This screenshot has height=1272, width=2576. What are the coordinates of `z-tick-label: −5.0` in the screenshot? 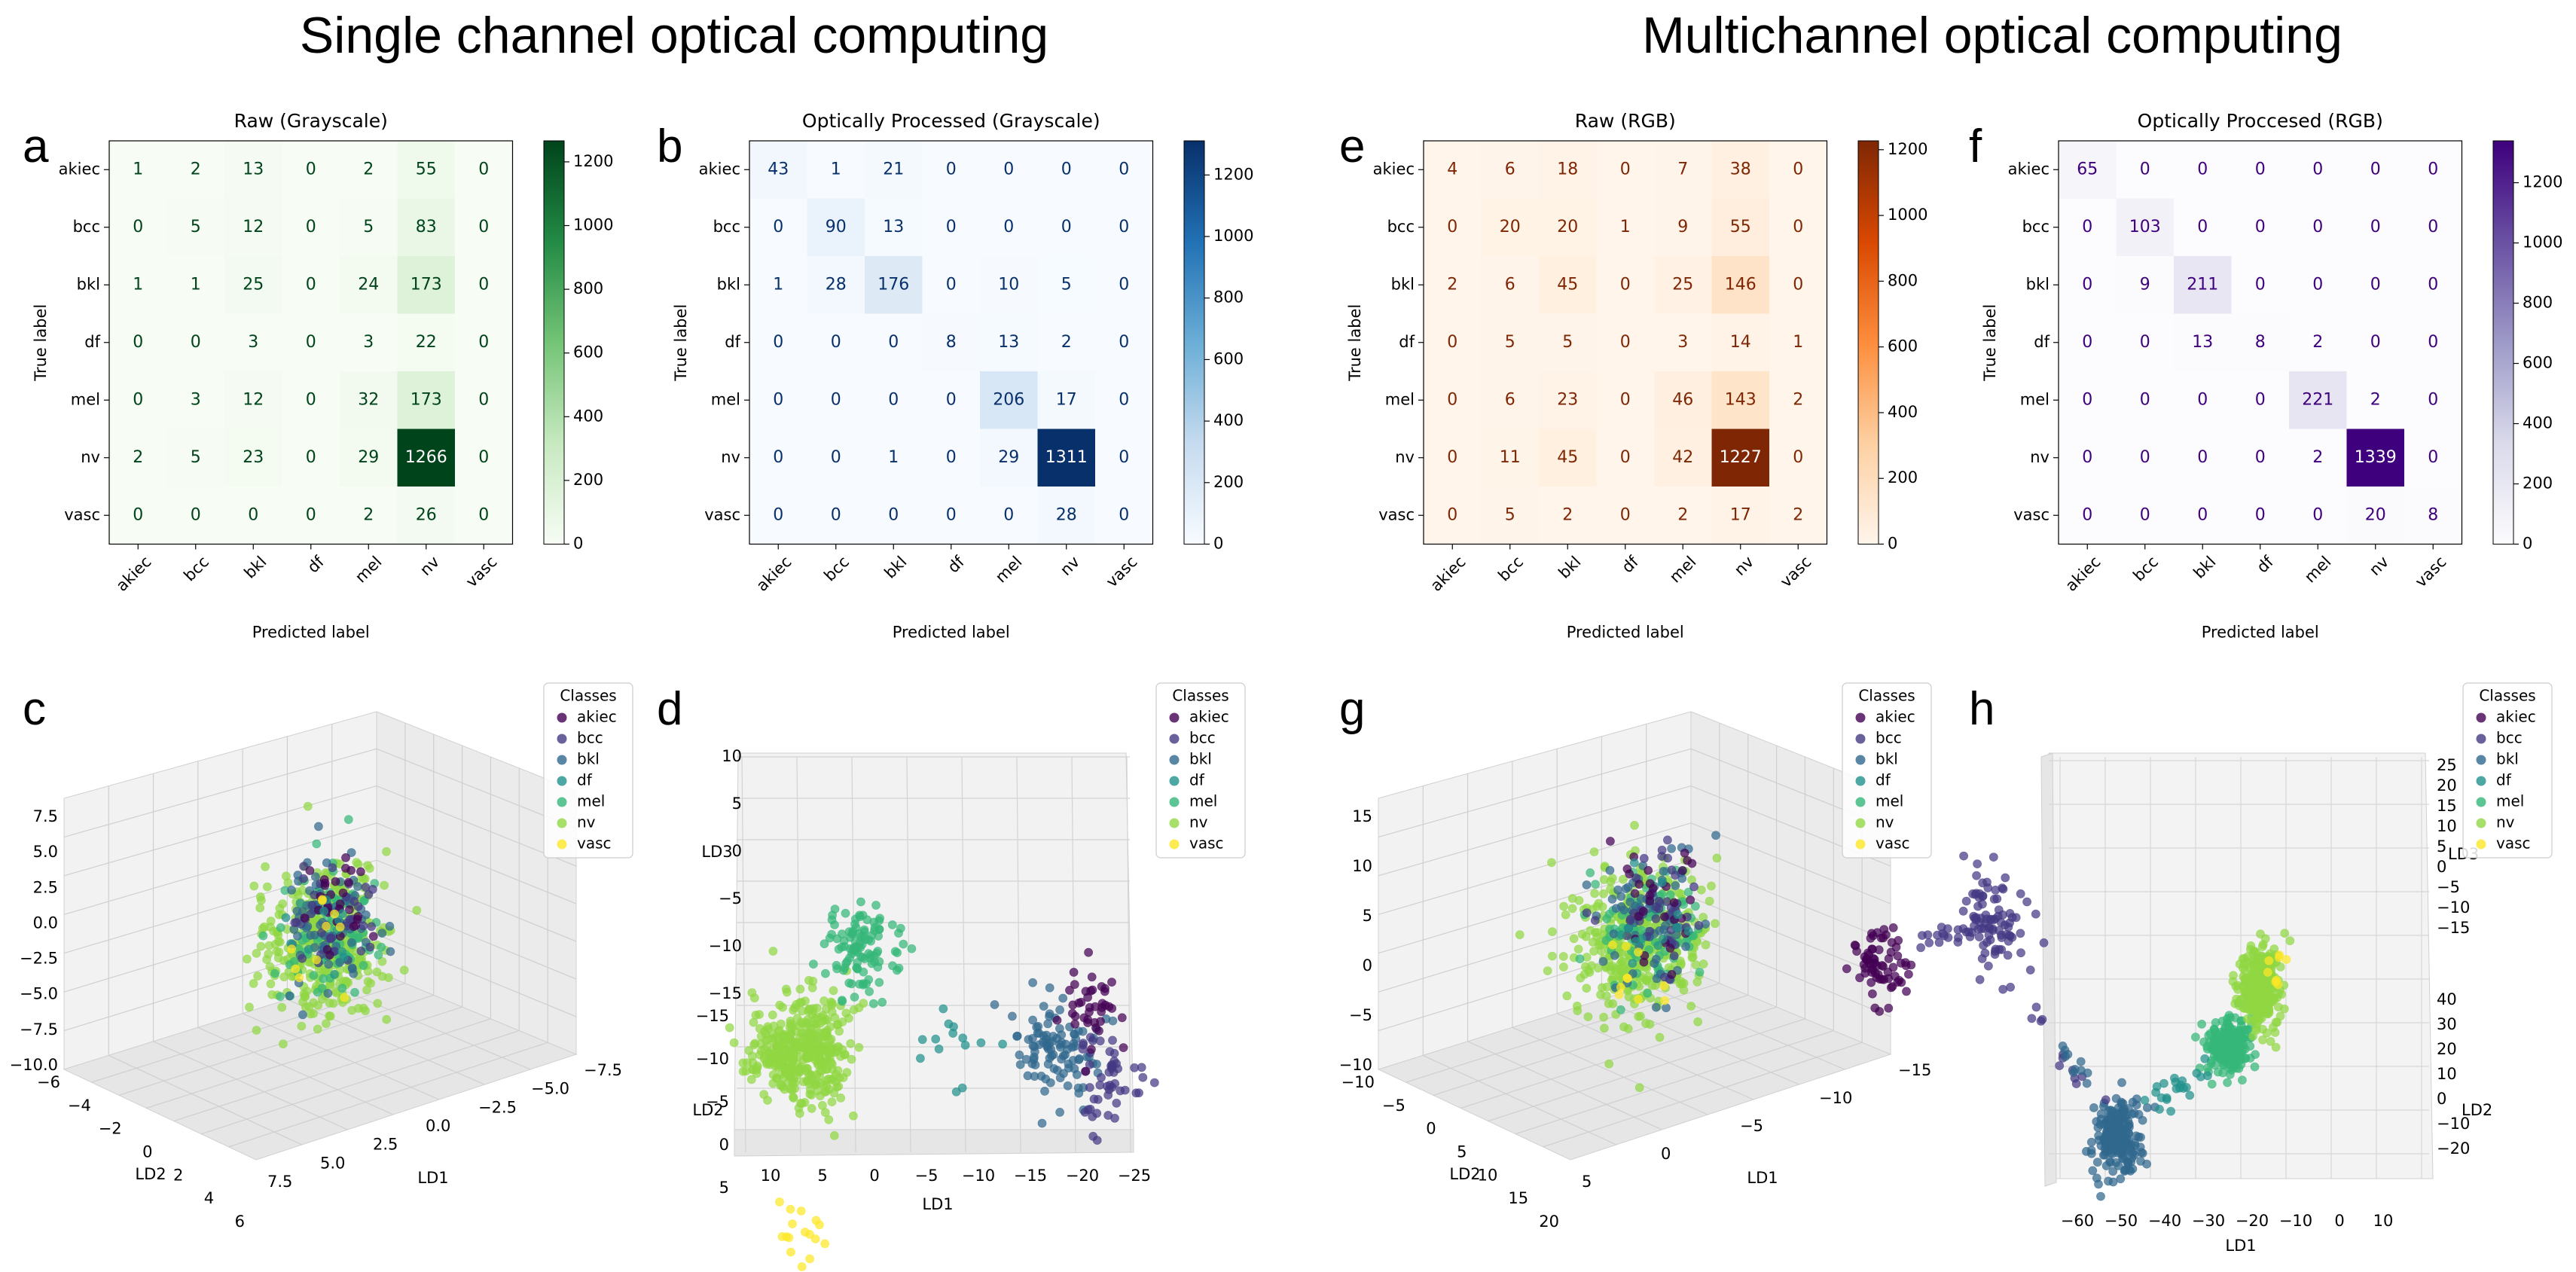 It's located at (39, 994).